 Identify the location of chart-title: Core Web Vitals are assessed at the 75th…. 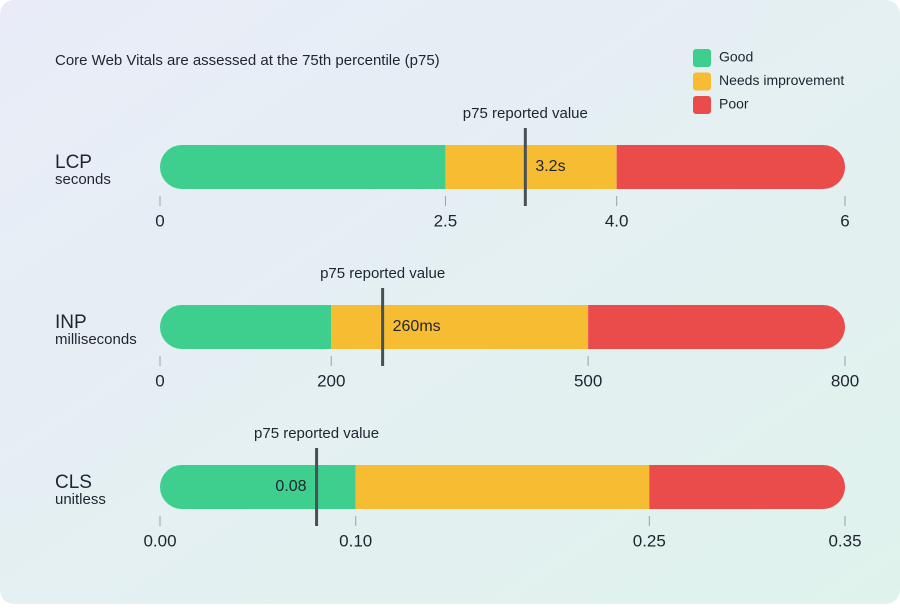
(247, 60).